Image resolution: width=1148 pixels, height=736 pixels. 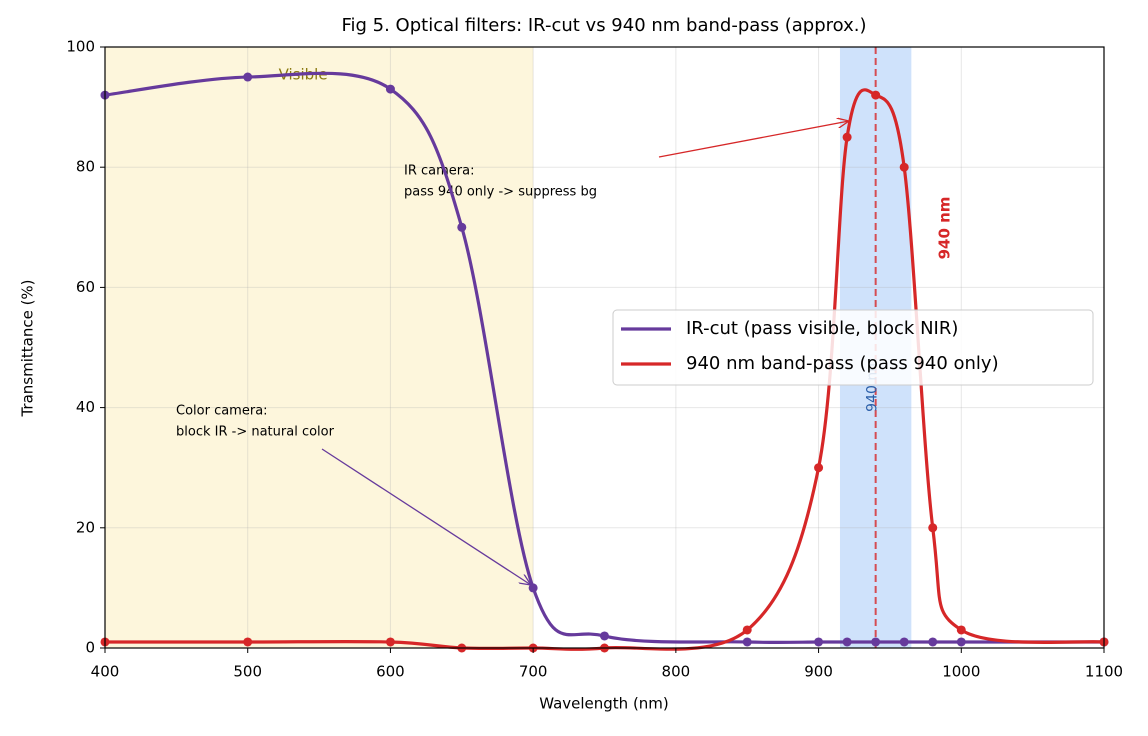 I want to click on x-tick-label: 1100, so click(x=1104, y=672).